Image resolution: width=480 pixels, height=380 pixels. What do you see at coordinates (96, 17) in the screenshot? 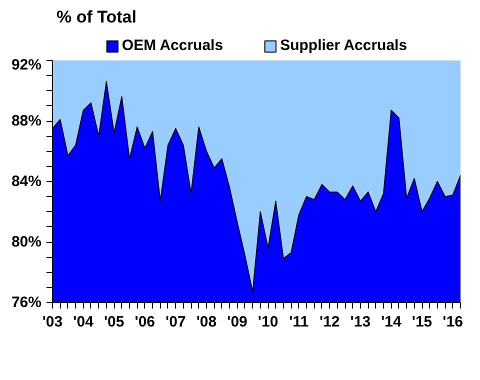
I see `chart-title: % of Total` at bounding box center [96, 17].